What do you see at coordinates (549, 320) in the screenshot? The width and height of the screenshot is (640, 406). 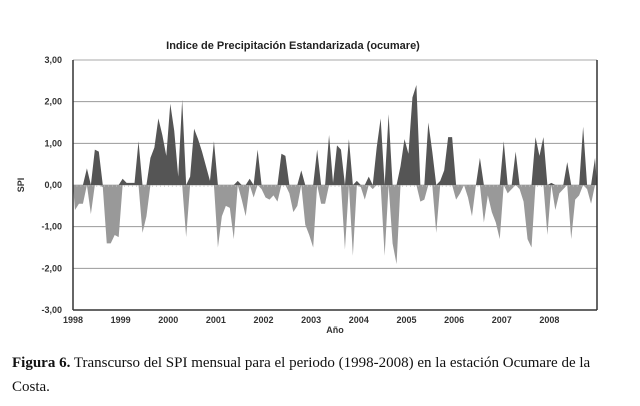 I see `x-tick-label: 2008` at bounding box center [549, 320].